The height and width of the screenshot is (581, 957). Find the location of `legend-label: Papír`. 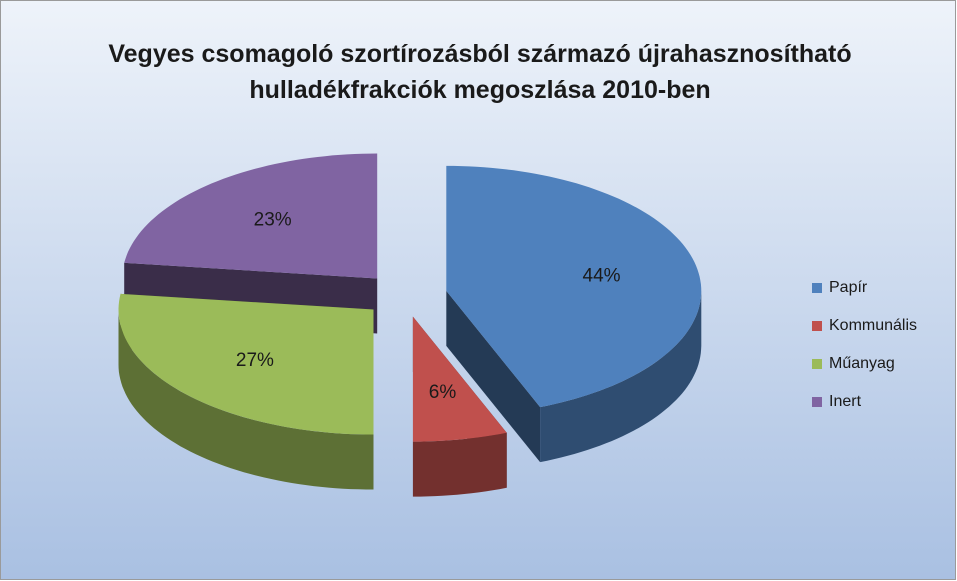

legend-label: Papír is located at coordinates (848, 287).